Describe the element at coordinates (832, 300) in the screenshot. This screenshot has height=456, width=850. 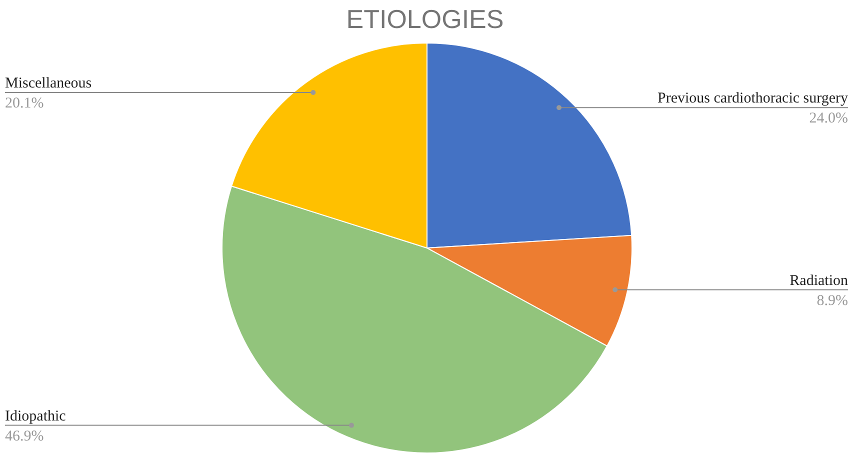
I see `data-label: 8.9%` at that location.